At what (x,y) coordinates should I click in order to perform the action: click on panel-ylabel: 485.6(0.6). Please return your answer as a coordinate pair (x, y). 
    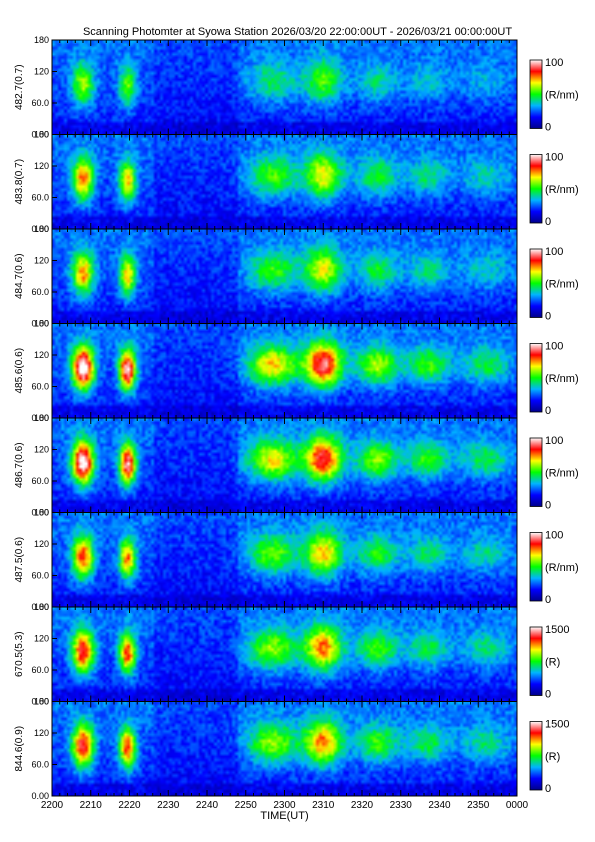
    Looking at the image, I should click on (19, 371).